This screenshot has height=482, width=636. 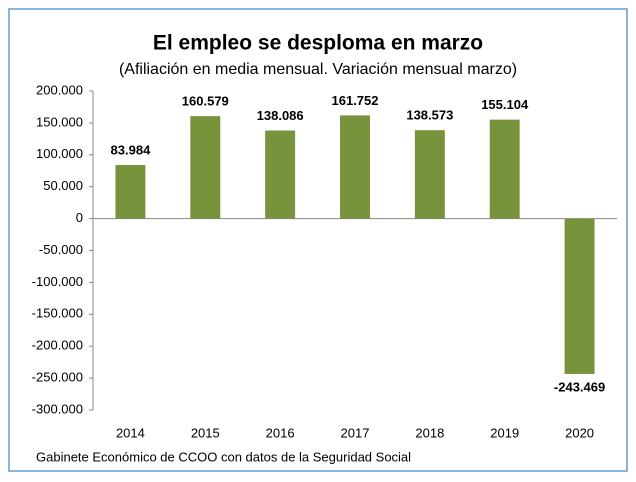 What do you see at coordinates (280, 115) in the screenshot?
I see `value-label: 138.086` at bounding box center [280, 115].